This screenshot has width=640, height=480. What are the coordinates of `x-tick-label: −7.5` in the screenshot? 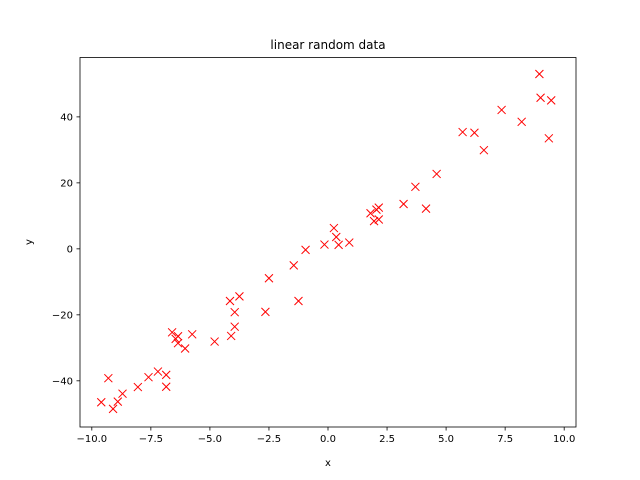 It's located at (151, 439).